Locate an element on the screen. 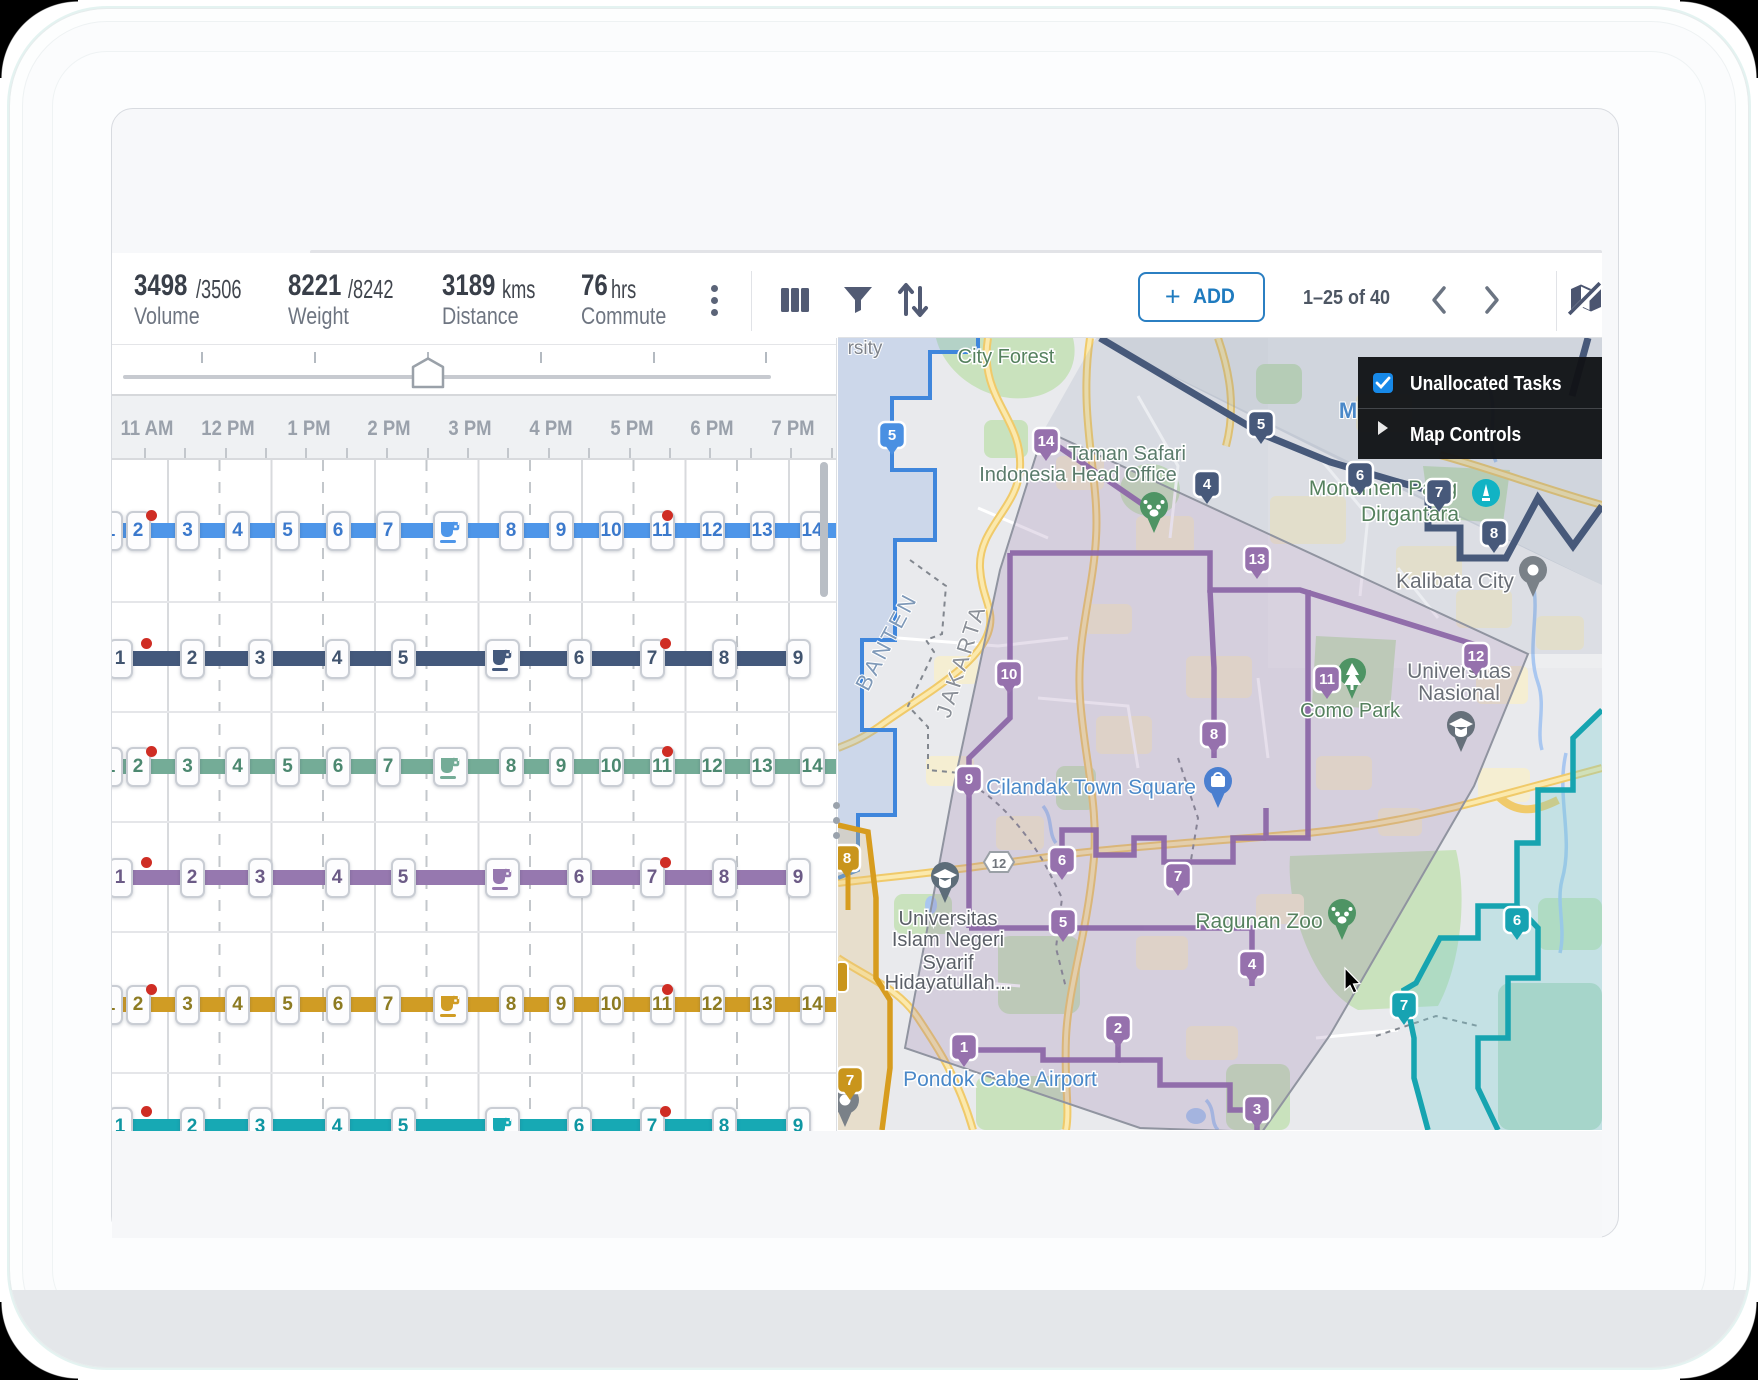 The width and height of the screenshot is (1758, 1380). svg-text: M is located at coordinates (1348, 410).